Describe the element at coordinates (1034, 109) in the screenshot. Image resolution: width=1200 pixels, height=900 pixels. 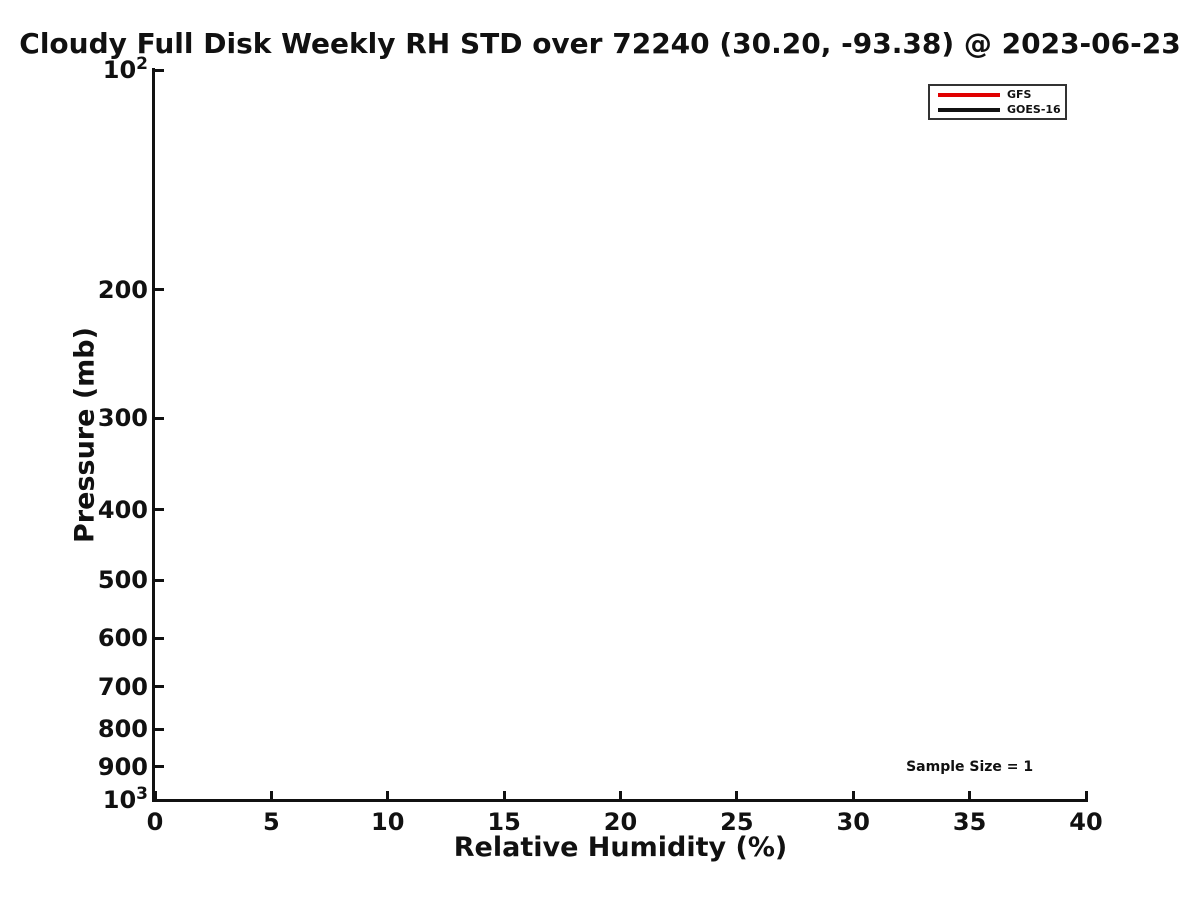
I see `legend-label: GOES-16` at that location.